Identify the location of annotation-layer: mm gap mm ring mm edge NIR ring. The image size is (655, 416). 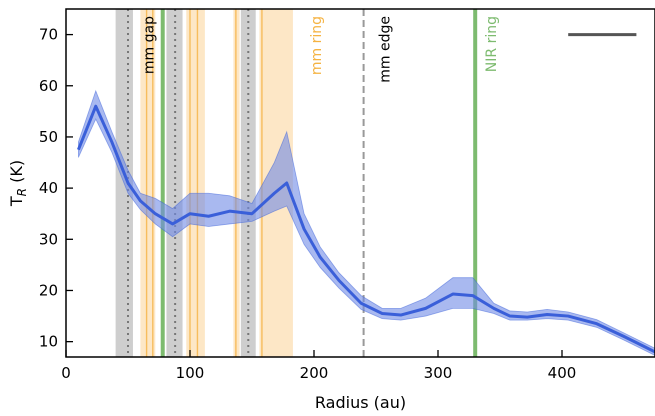
(389, 49).